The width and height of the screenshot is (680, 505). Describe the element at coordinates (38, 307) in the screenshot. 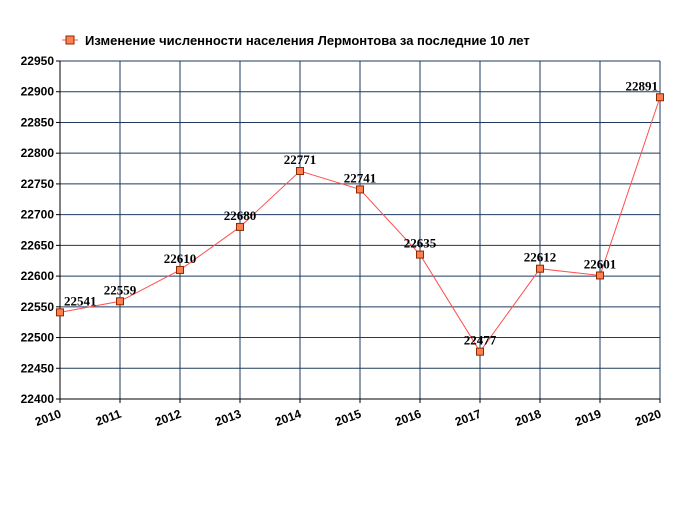

I see `y-tick-label: 22550` at that location.